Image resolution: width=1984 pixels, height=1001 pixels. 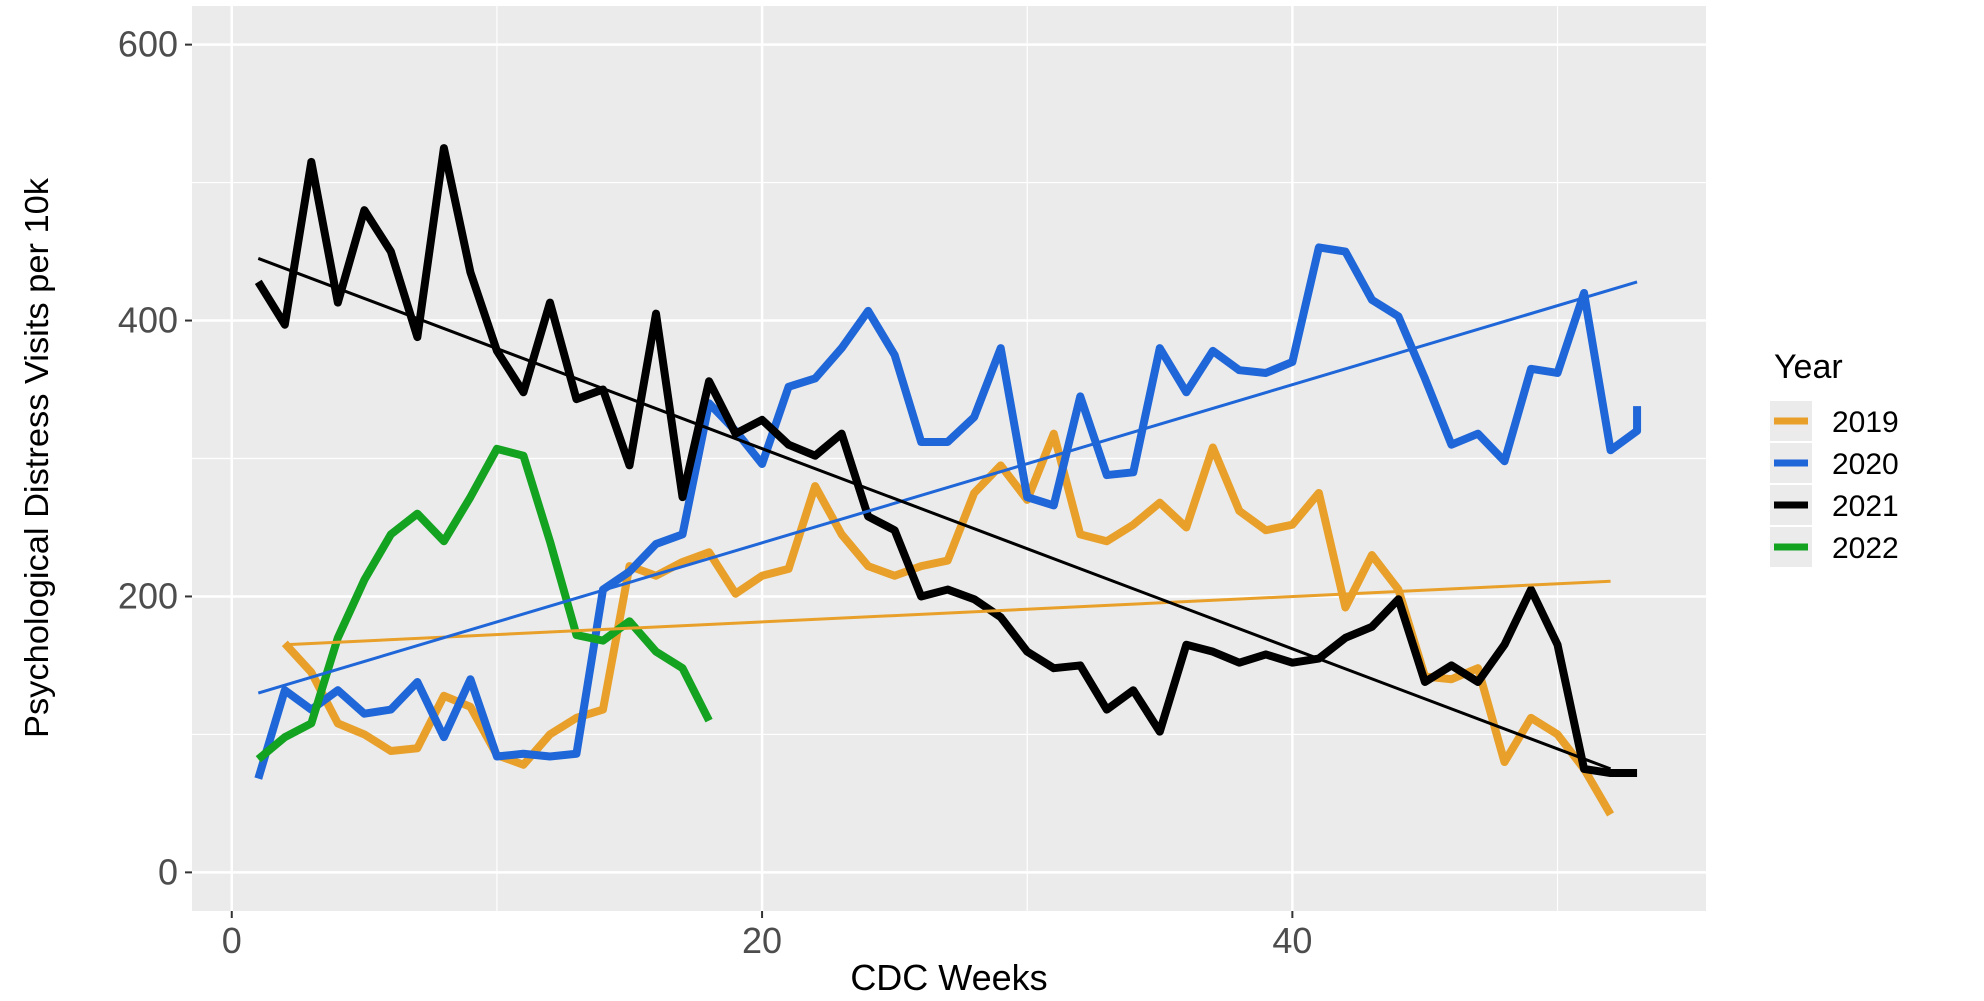 I want to click on legend-label: 2019, so click(x=1865, y=422).